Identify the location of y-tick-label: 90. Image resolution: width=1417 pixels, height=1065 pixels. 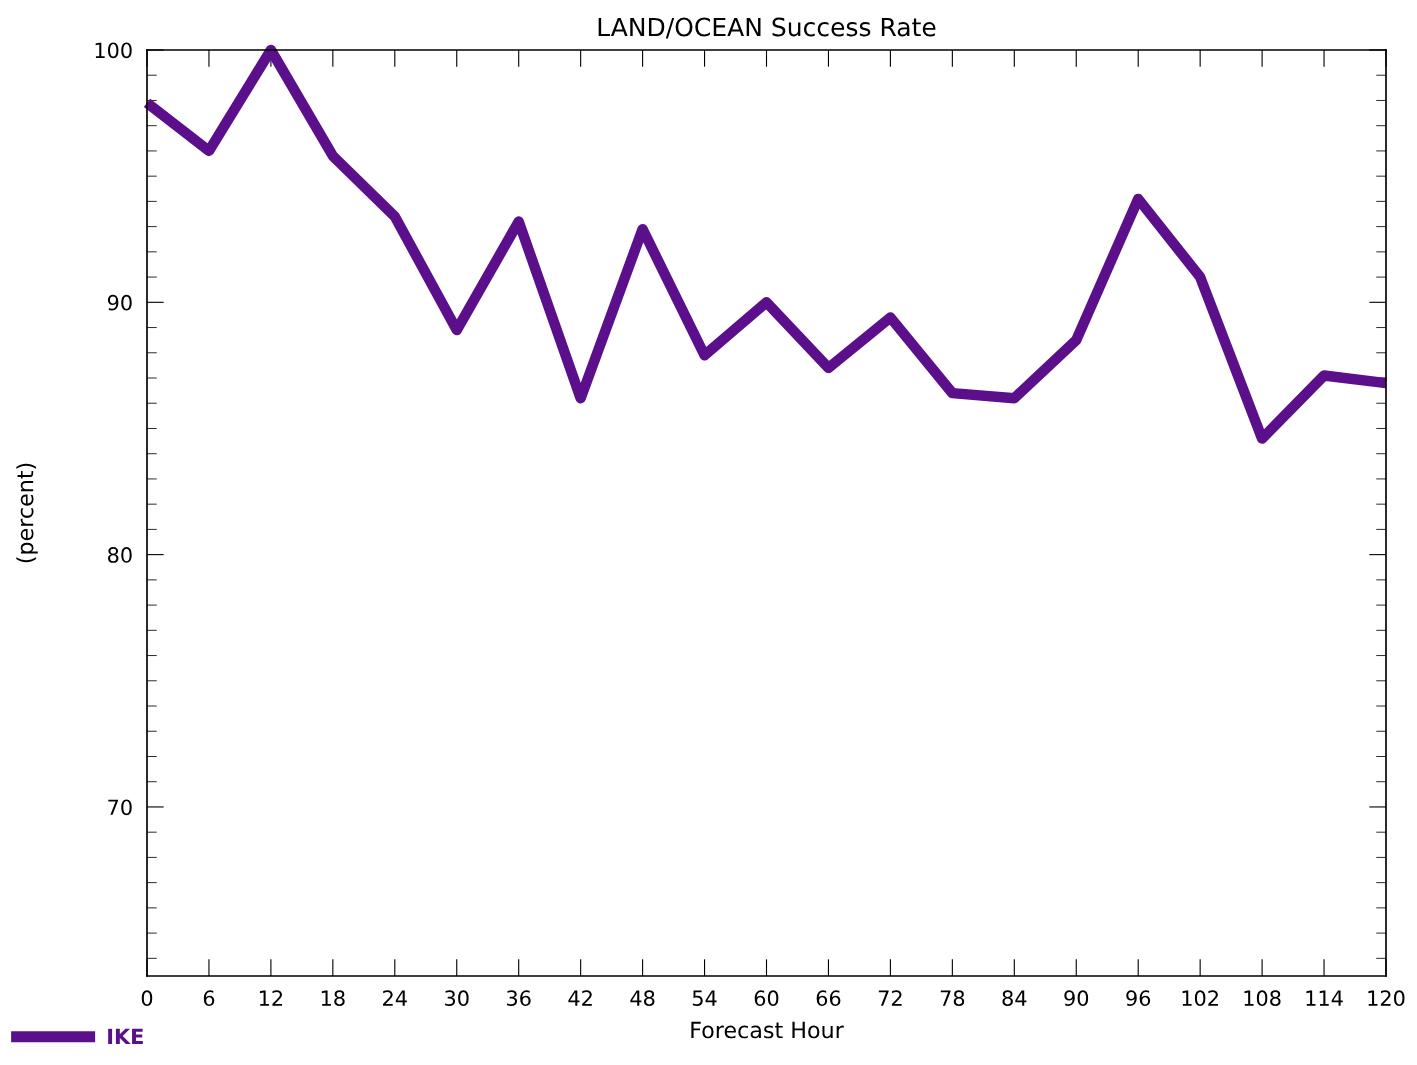
(119, 302).